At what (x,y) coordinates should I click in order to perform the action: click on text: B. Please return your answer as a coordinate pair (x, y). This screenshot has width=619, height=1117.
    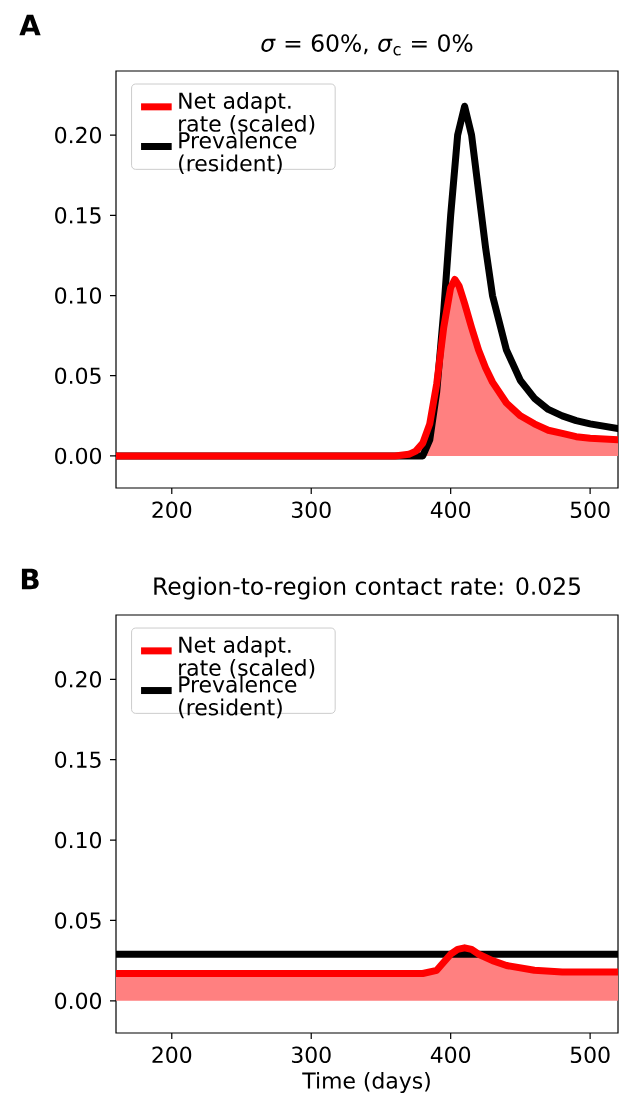
    Looking at the image, I should click on (30, 579).